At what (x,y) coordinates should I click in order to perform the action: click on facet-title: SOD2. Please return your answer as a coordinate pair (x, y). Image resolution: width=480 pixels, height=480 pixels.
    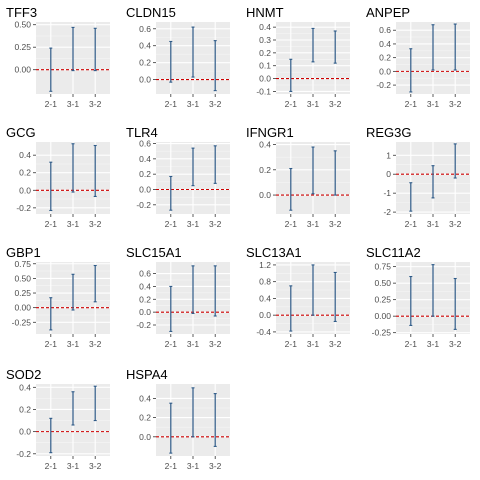
    Looking at the image, I should click on (23, 374).